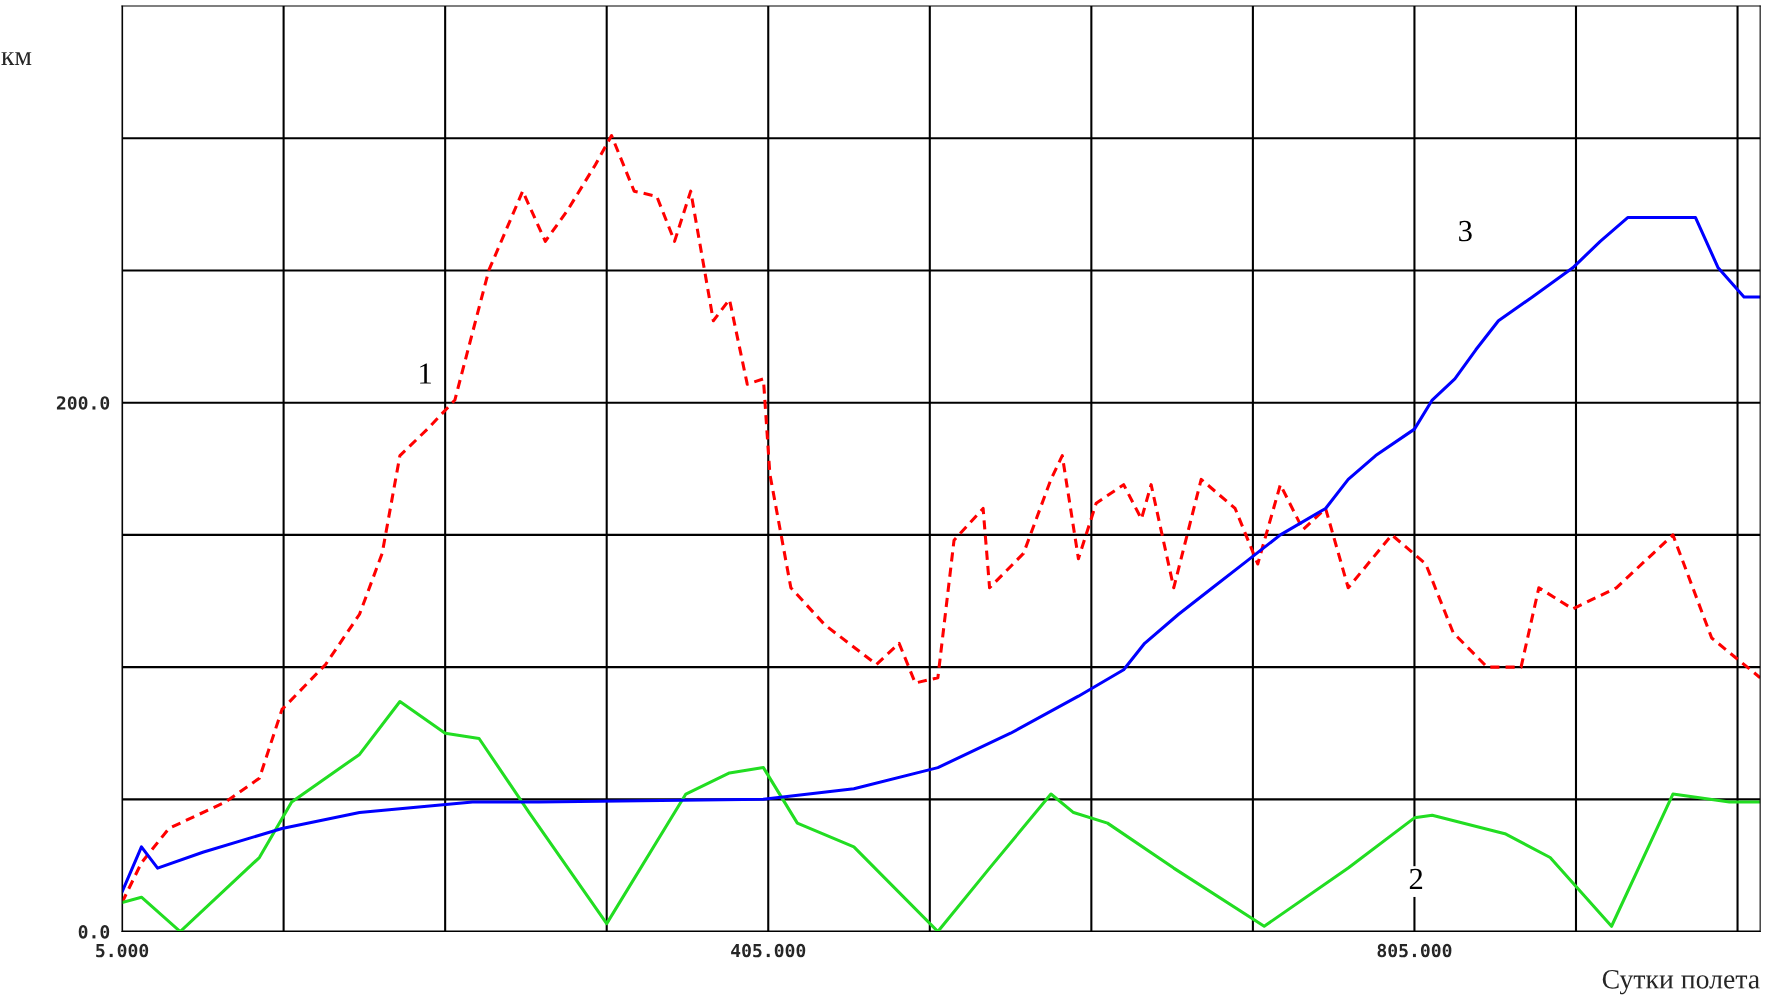 This screenshot has width=1769, height=1006. What do you see at coordinates (122, 950) in the screenshot?
I see `x-tick-label: 5.000` at bounding box center [122, 950].